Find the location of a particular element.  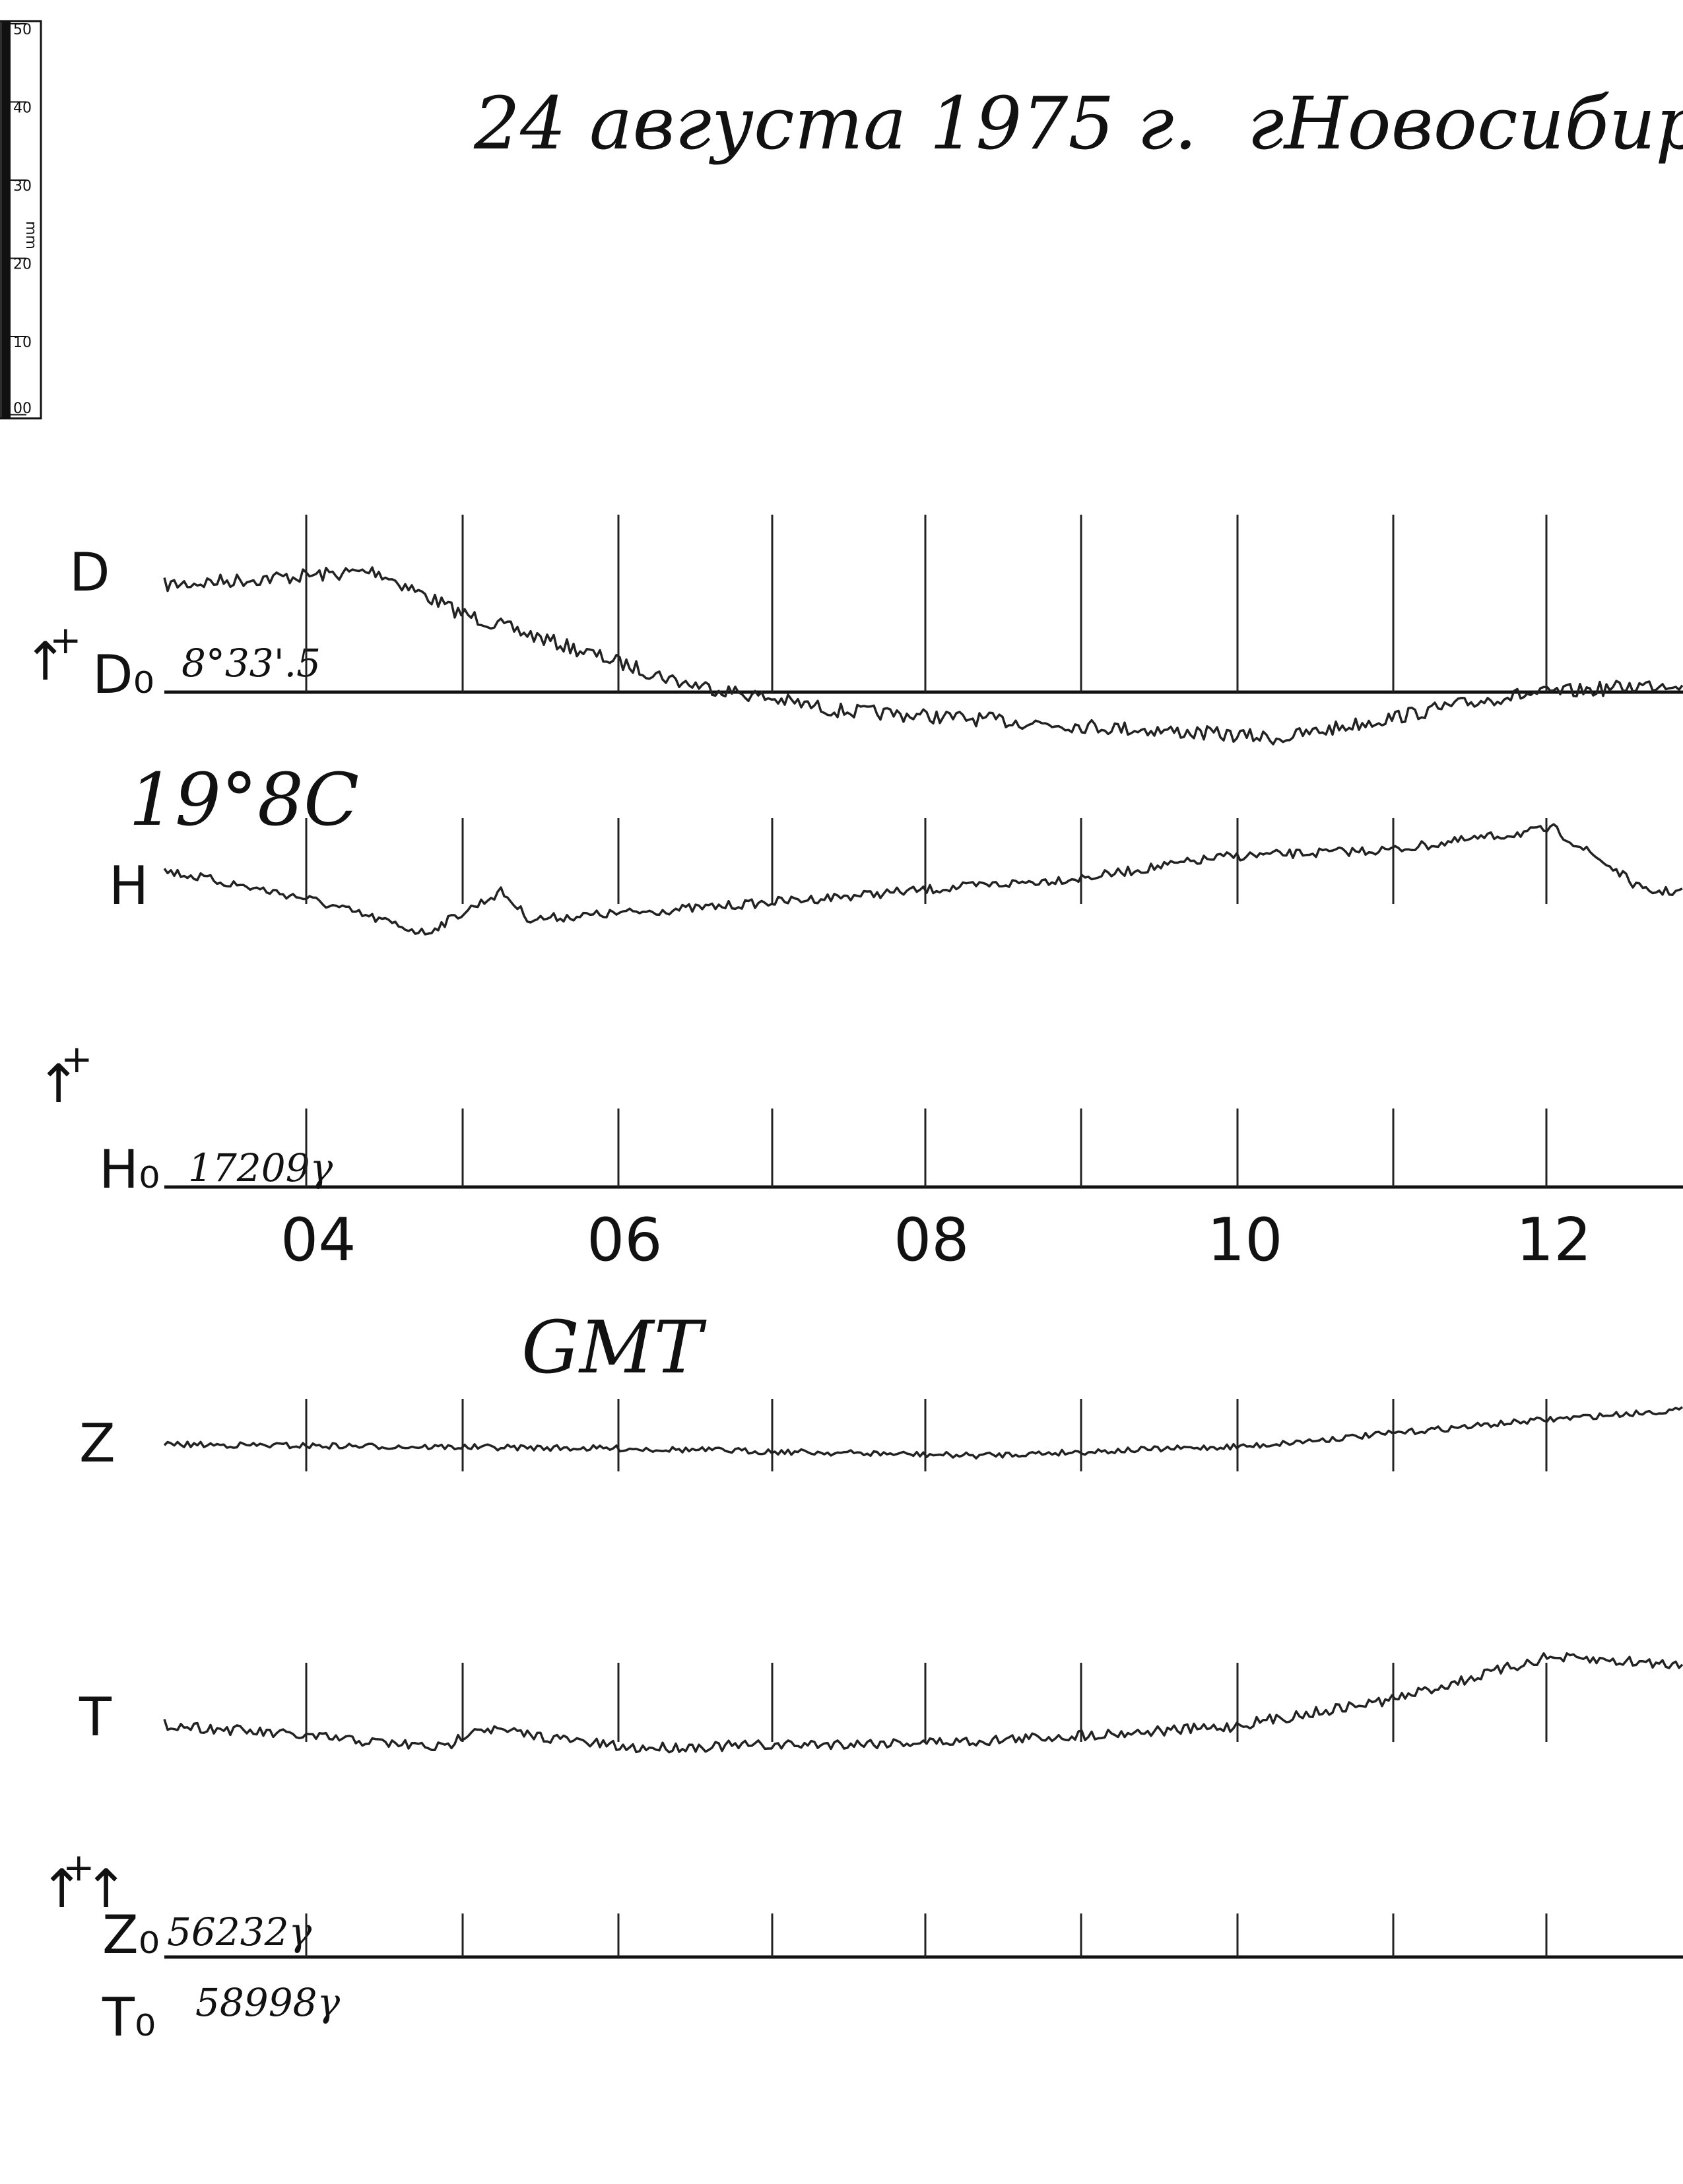

scale-label: 10 is located at coordinates (23, 343).